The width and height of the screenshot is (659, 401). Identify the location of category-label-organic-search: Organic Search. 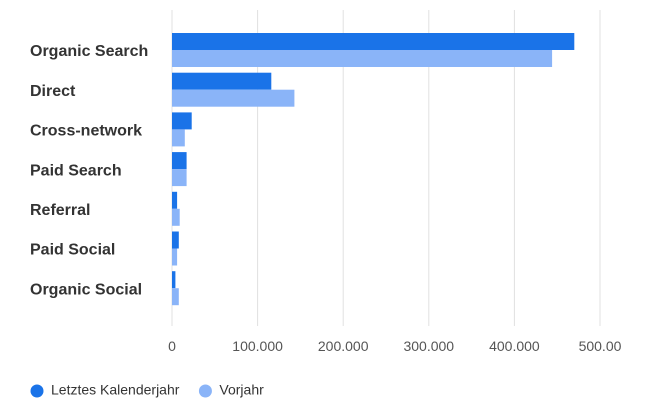
(89, 51).